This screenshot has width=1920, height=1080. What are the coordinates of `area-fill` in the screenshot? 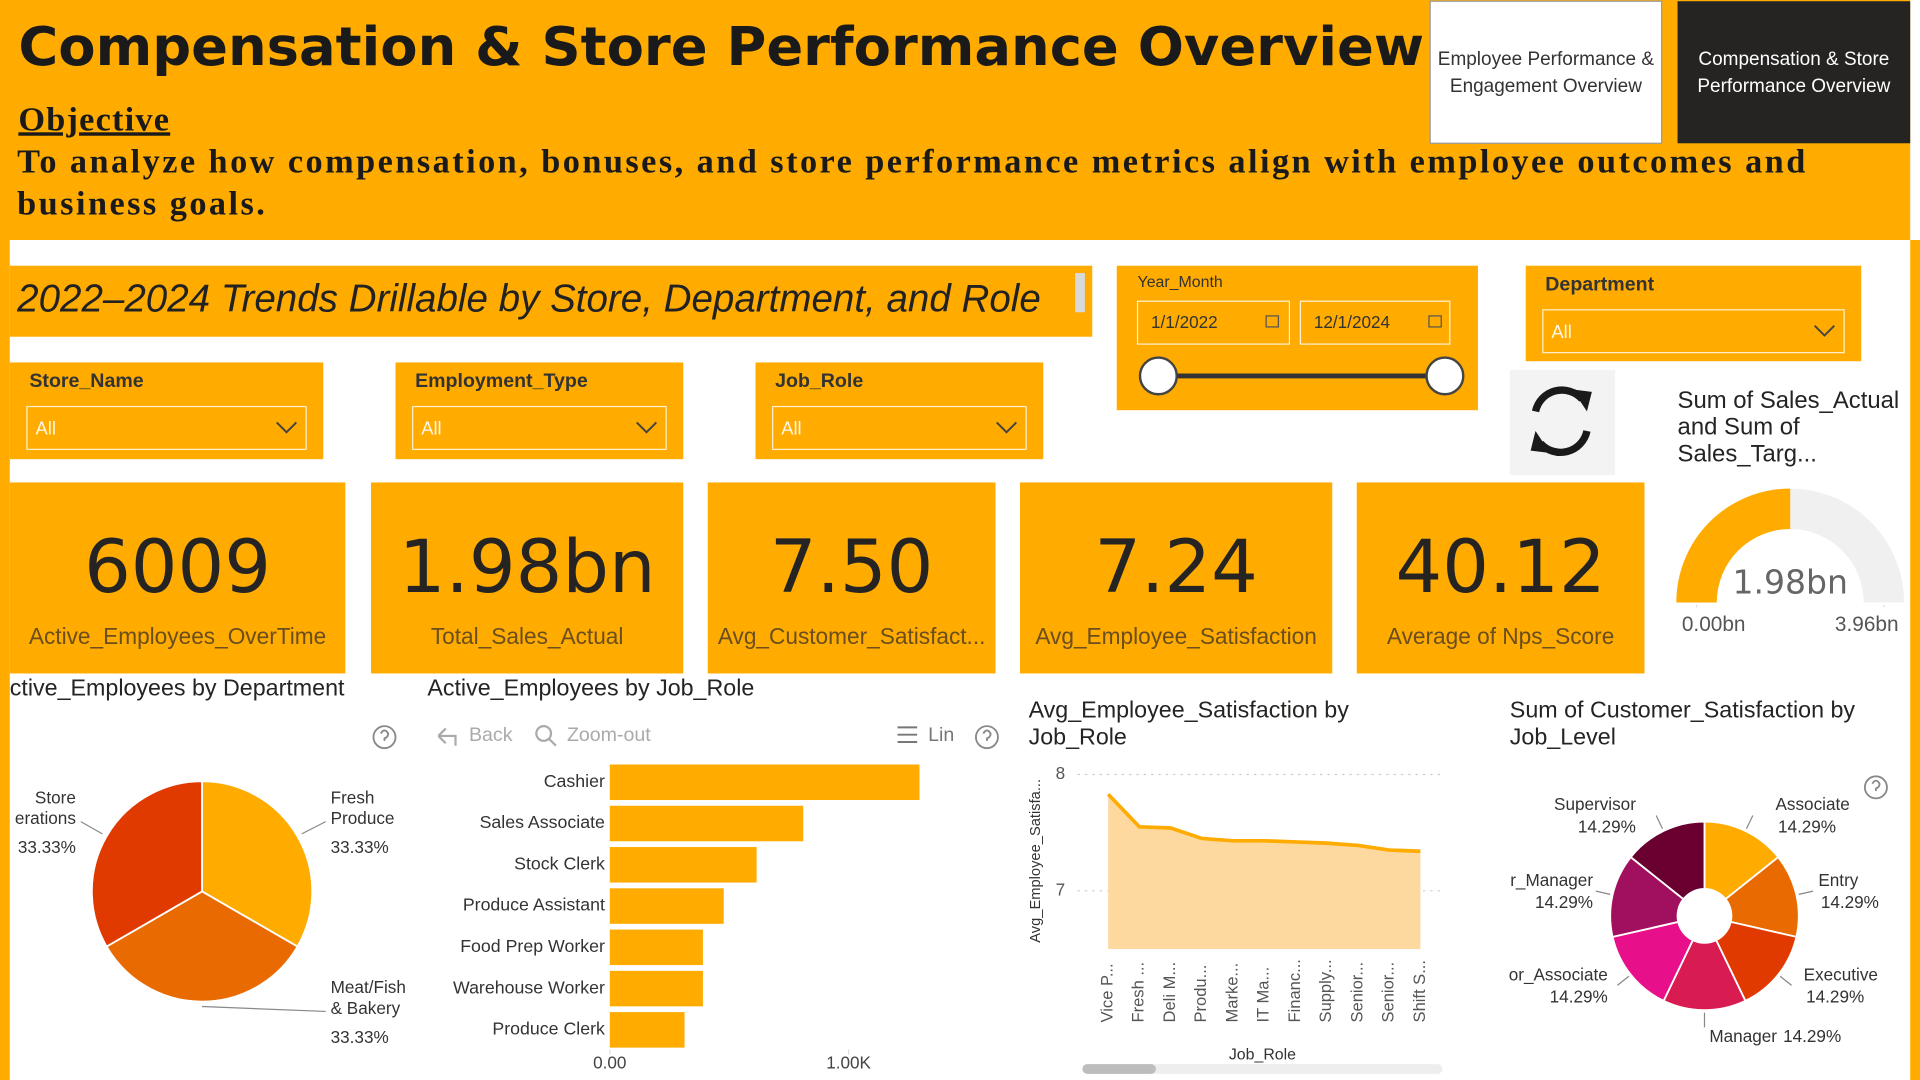 It's located at (1264, 871).